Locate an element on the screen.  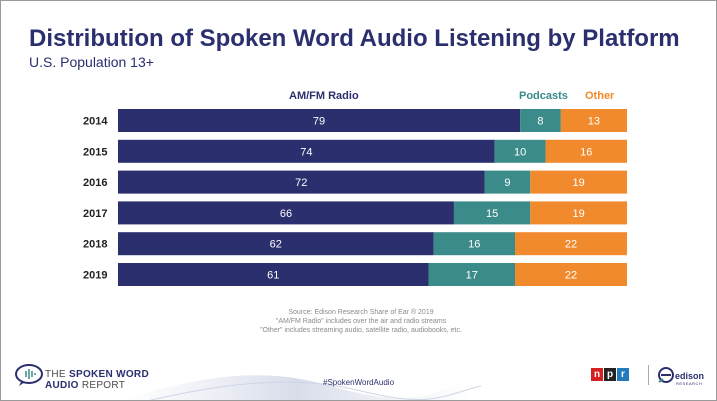
npr-logo: n p r is located at coordinates (610, 374).